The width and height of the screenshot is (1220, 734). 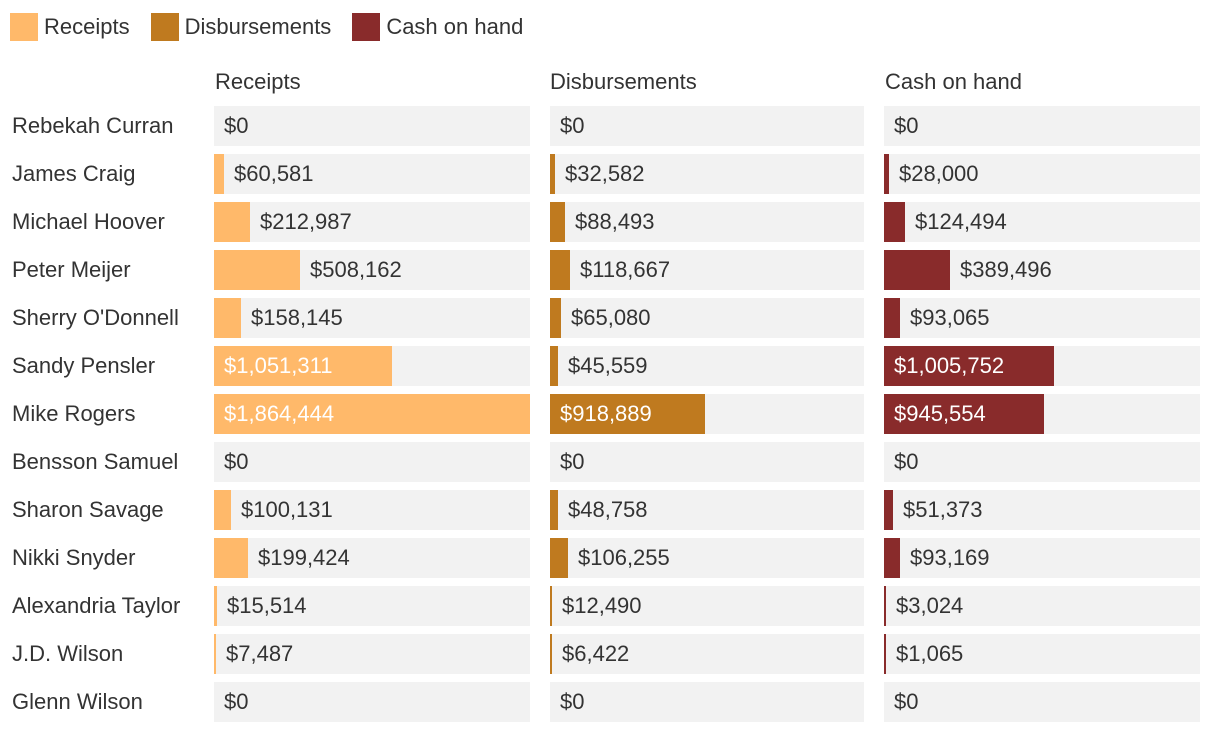 What do you see at coordinates (551, 654) in the screenshot?
I see `bar-disbursements-j-d-wilson` at bounding box center [551, 654].